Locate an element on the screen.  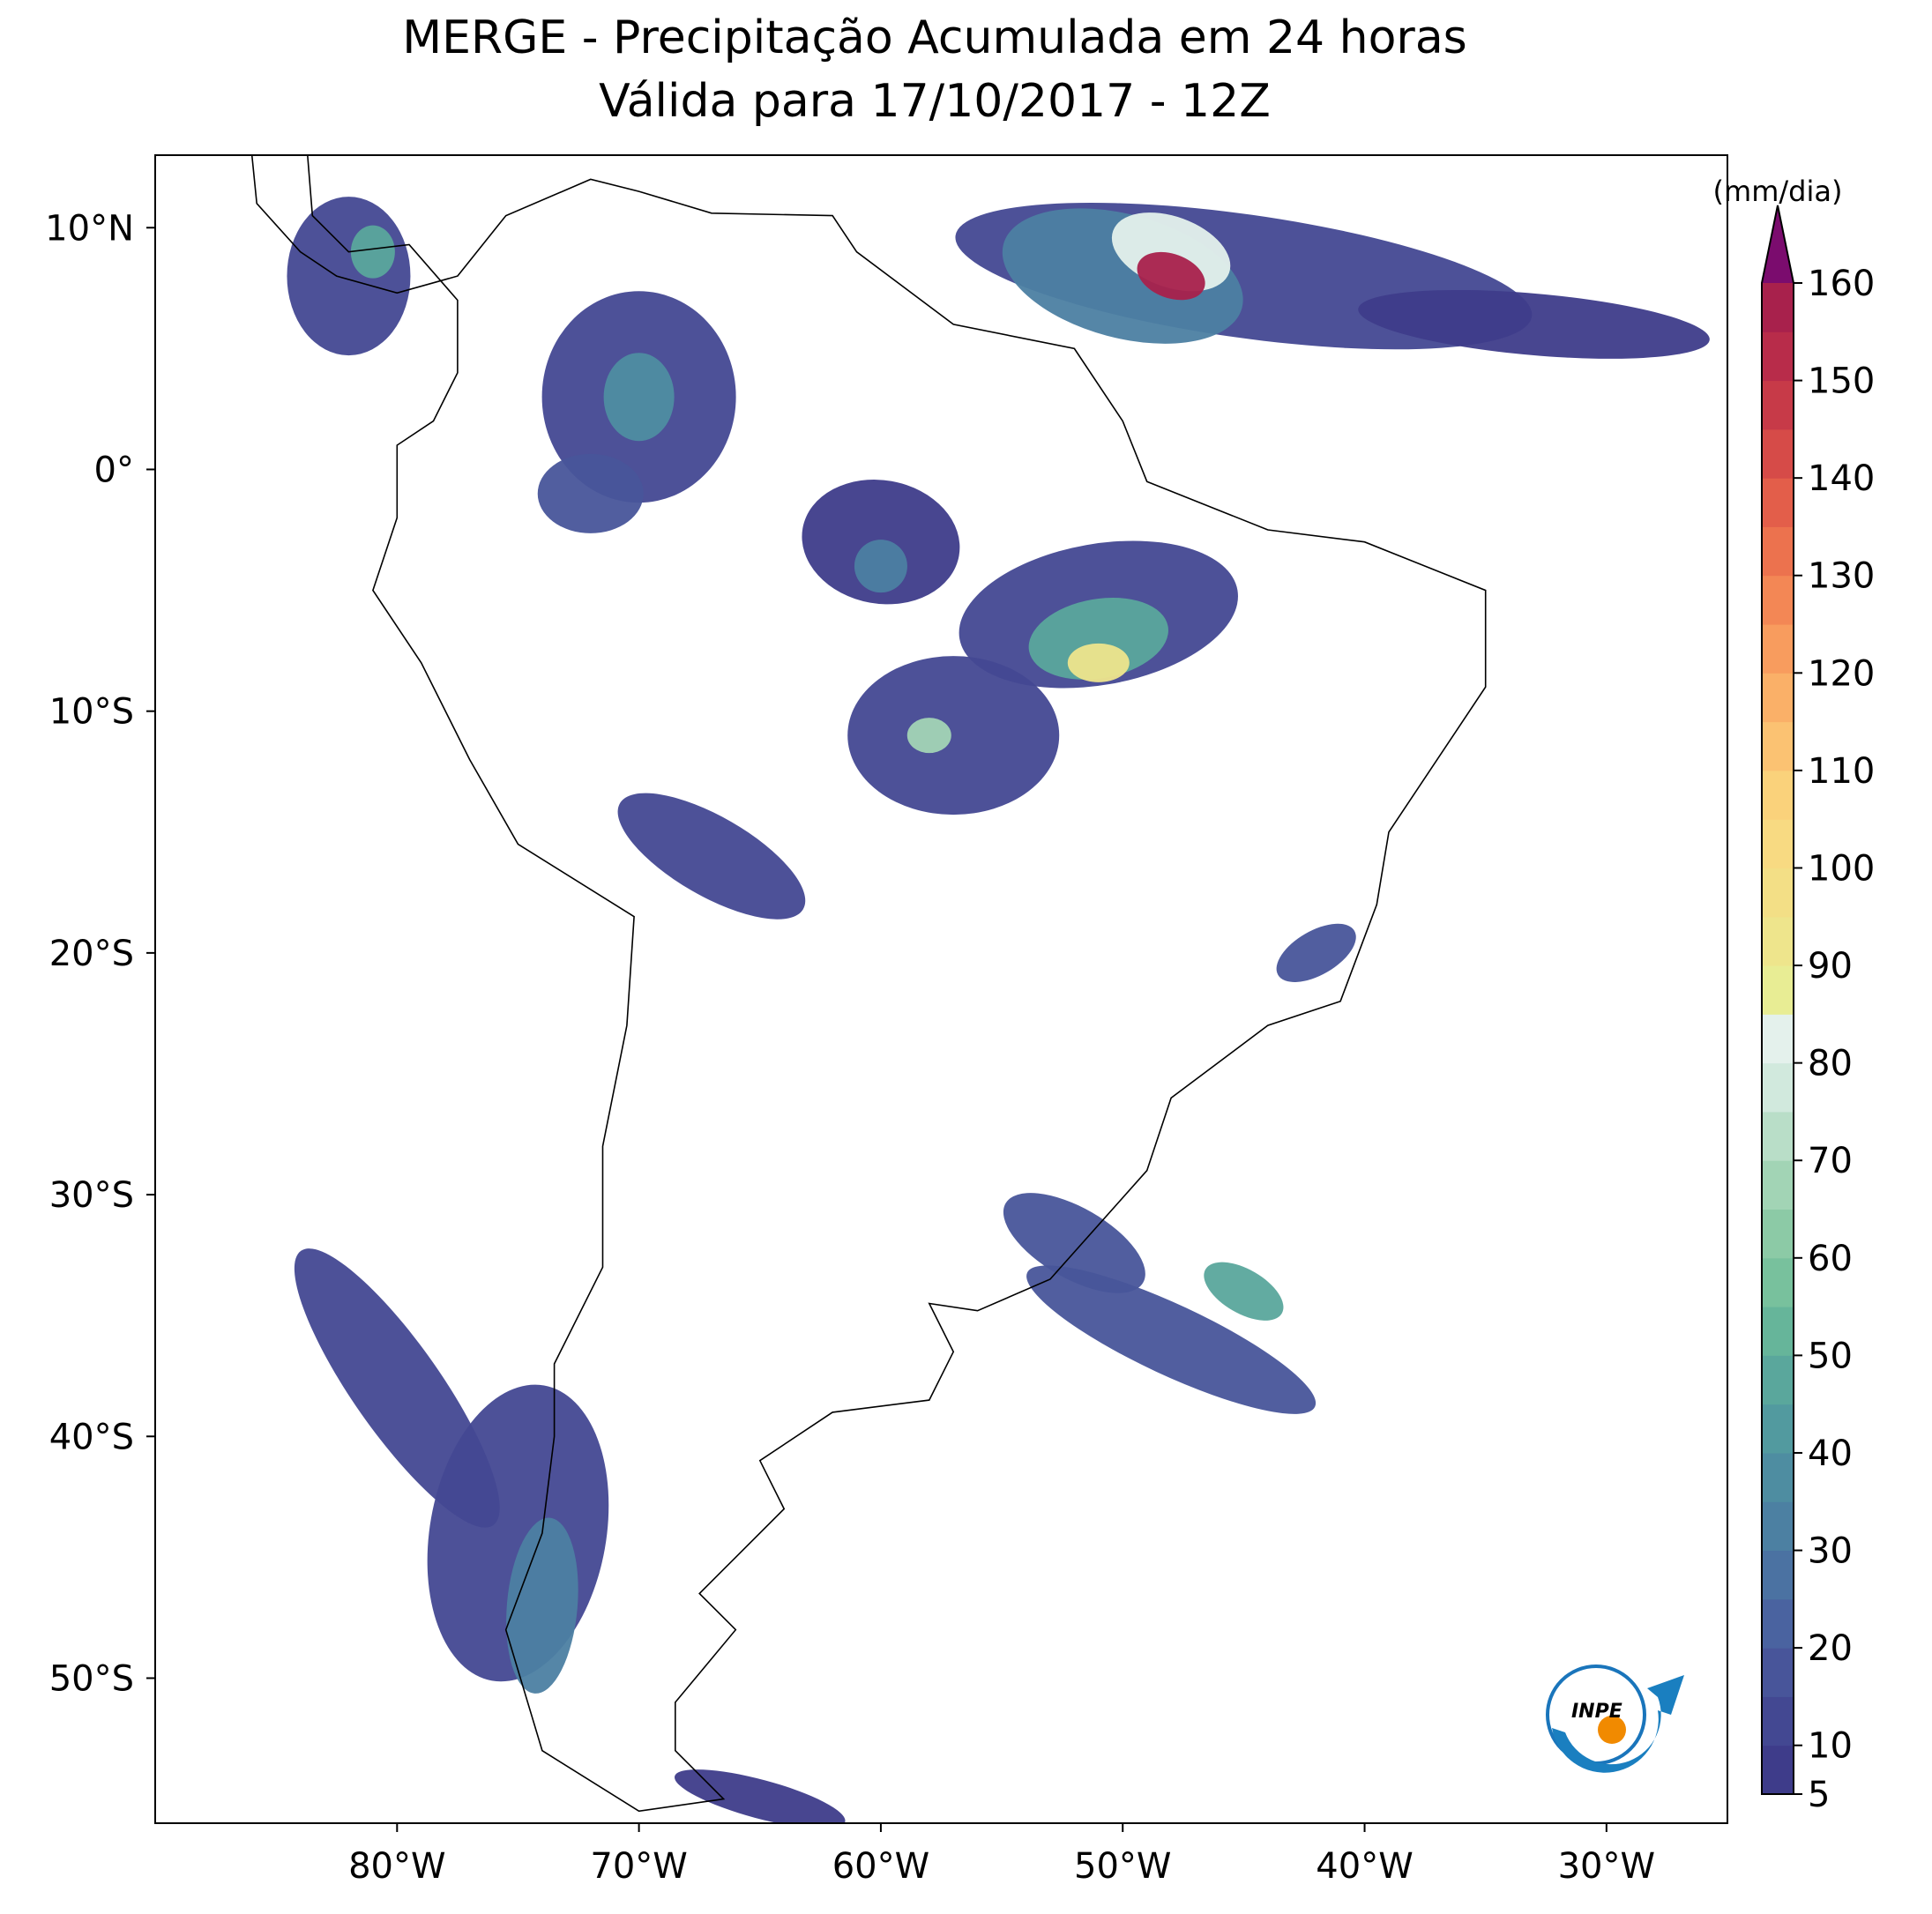
colorbar-tick-label: 130 is located at coordinates (1842, 576).